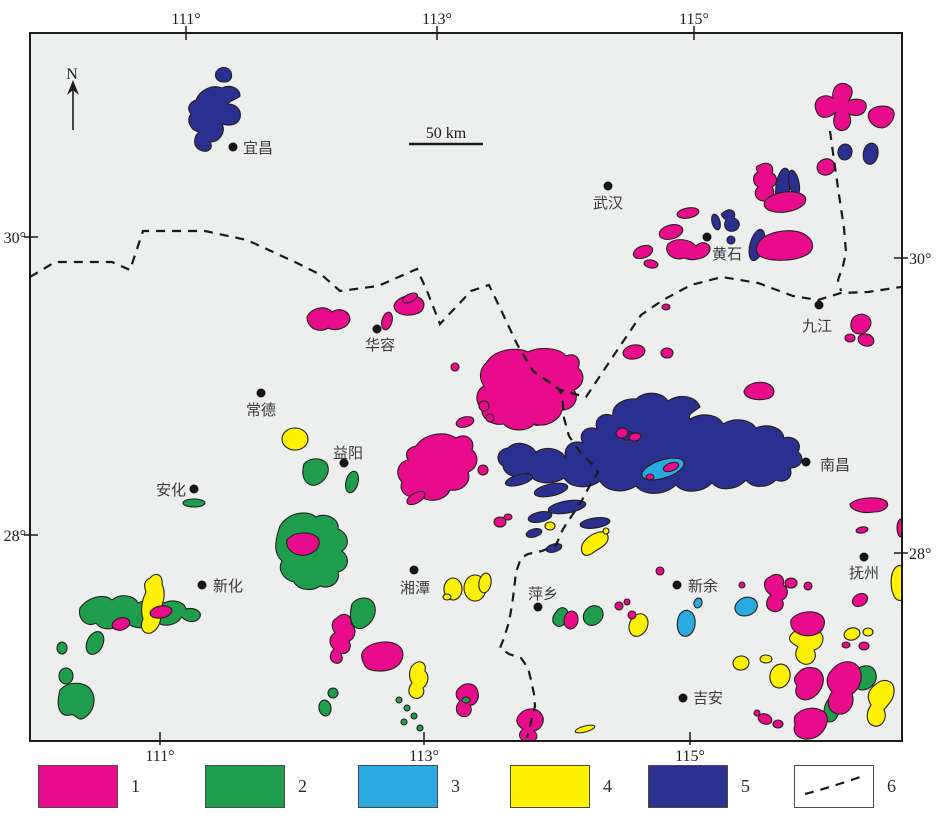 The height and width of the screenshot is (832, 936). I want to click on legend: 1 2 3 4 5 6, so click(468, 788).